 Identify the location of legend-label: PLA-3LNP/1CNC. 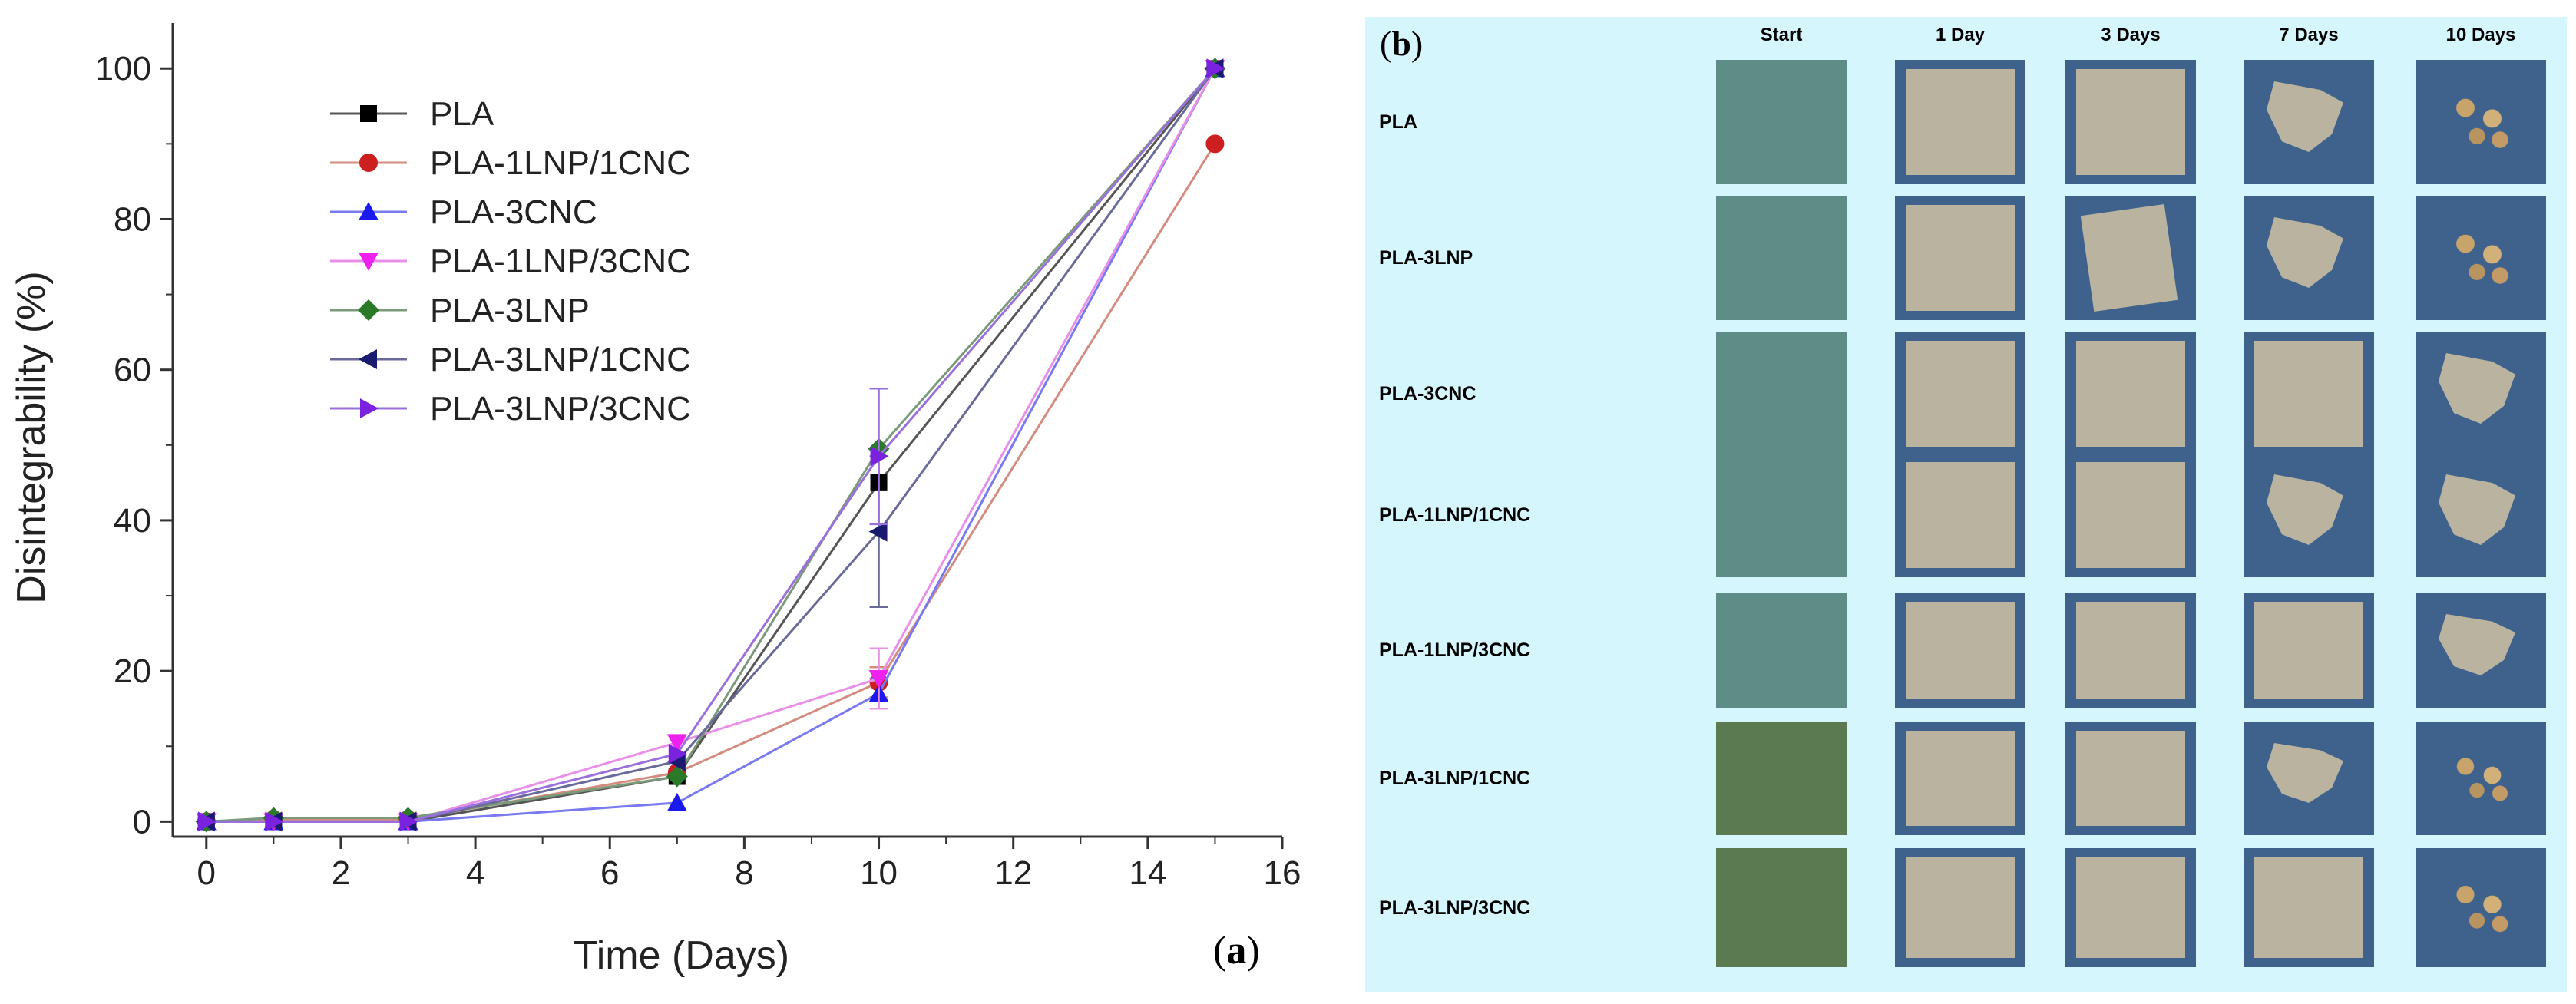
(560, 359).